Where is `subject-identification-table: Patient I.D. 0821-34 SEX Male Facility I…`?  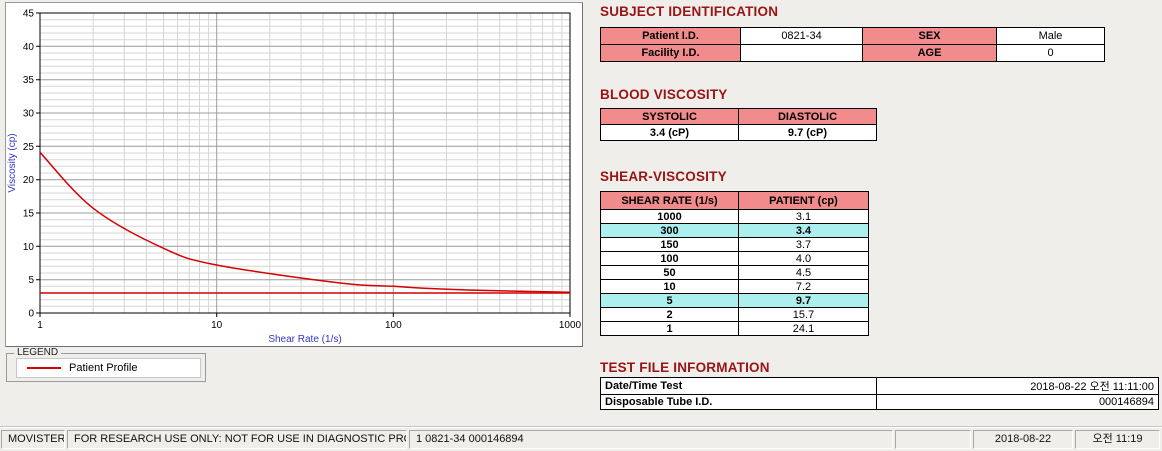 subject-identification-table: Patient I.D. 0821-34 SEX Male Facility I… is located at coordinates (852, 44).